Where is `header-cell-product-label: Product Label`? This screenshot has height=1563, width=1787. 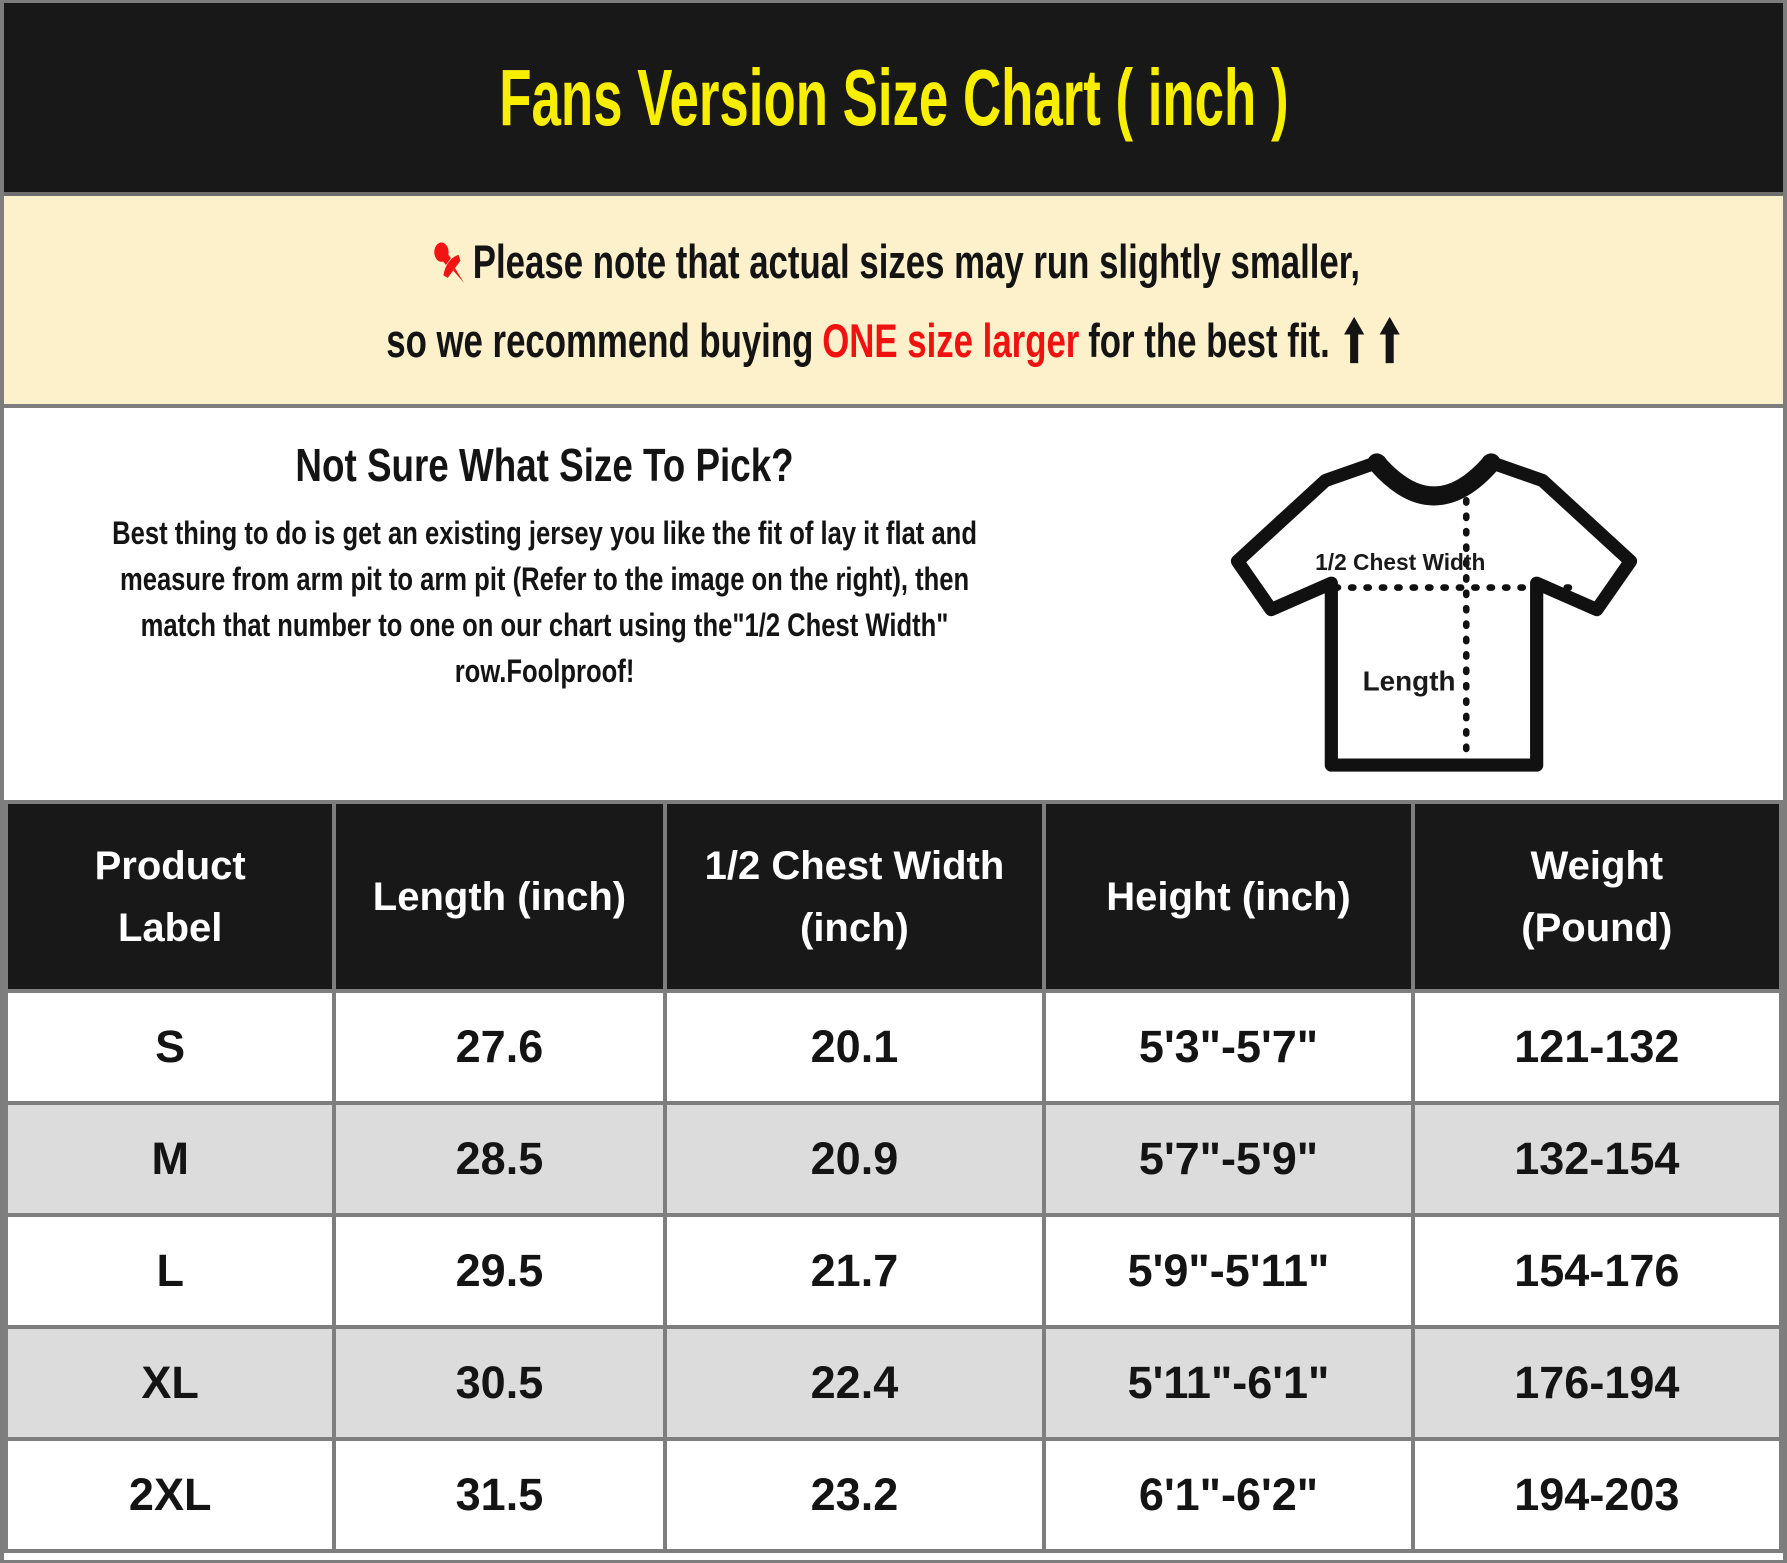
header-cell-product-label: Product Label is located at coordinates (170, 896).